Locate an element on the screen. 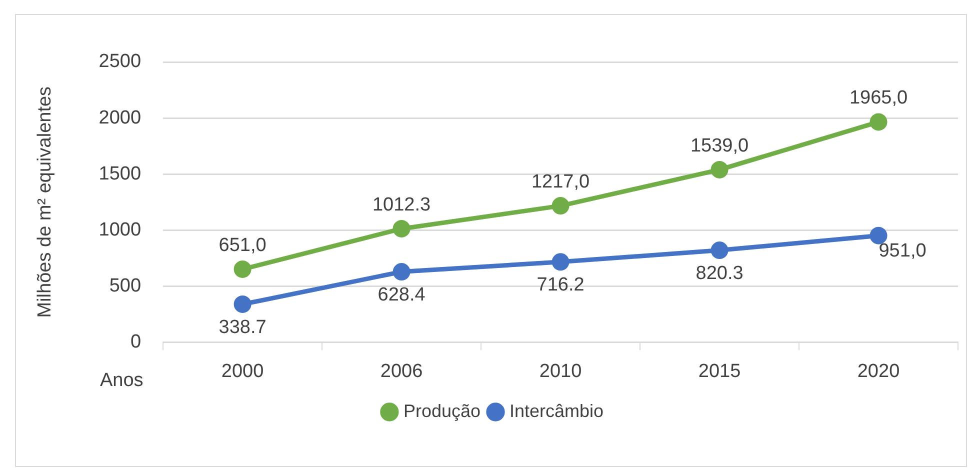 This screenshot has width=977, height=476. x-tick-label: 2015 is located at coordinates (719, 371).